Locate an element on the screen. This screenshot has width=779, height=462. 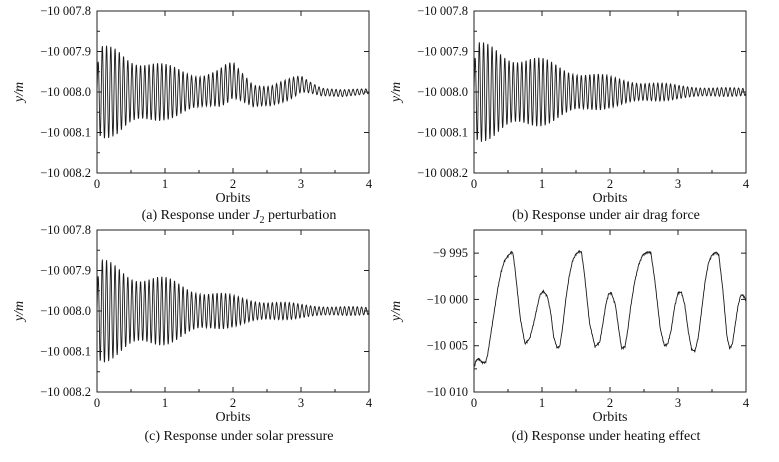
y-axis-label-b: y/m is located at coordinates (396, 93).